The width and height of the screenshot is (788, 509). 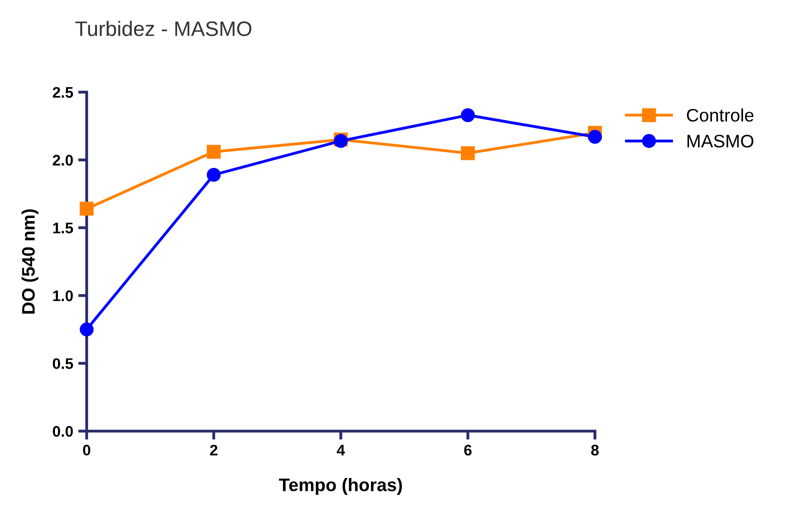 What do you see at coordinates (62, 160) in the screenshot?
I see `y-tick-label: 2.0` at bounding box center [62, 160].